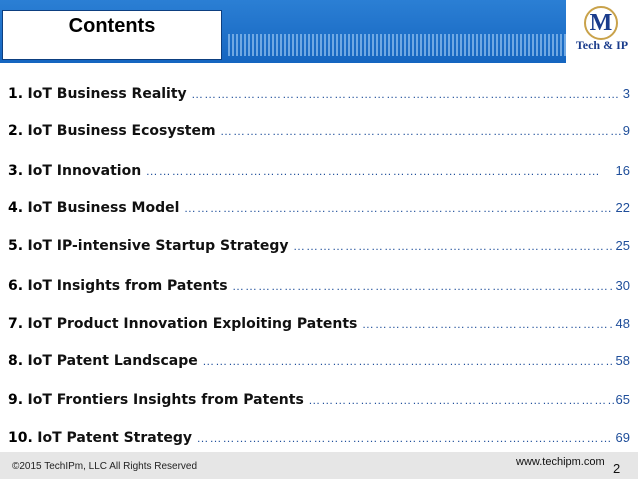 This screenshot has width=638, height=479. I want to click on copyright-text: ©2015 TechIPm, LLC All Rights Reserved, so click(105, 466).